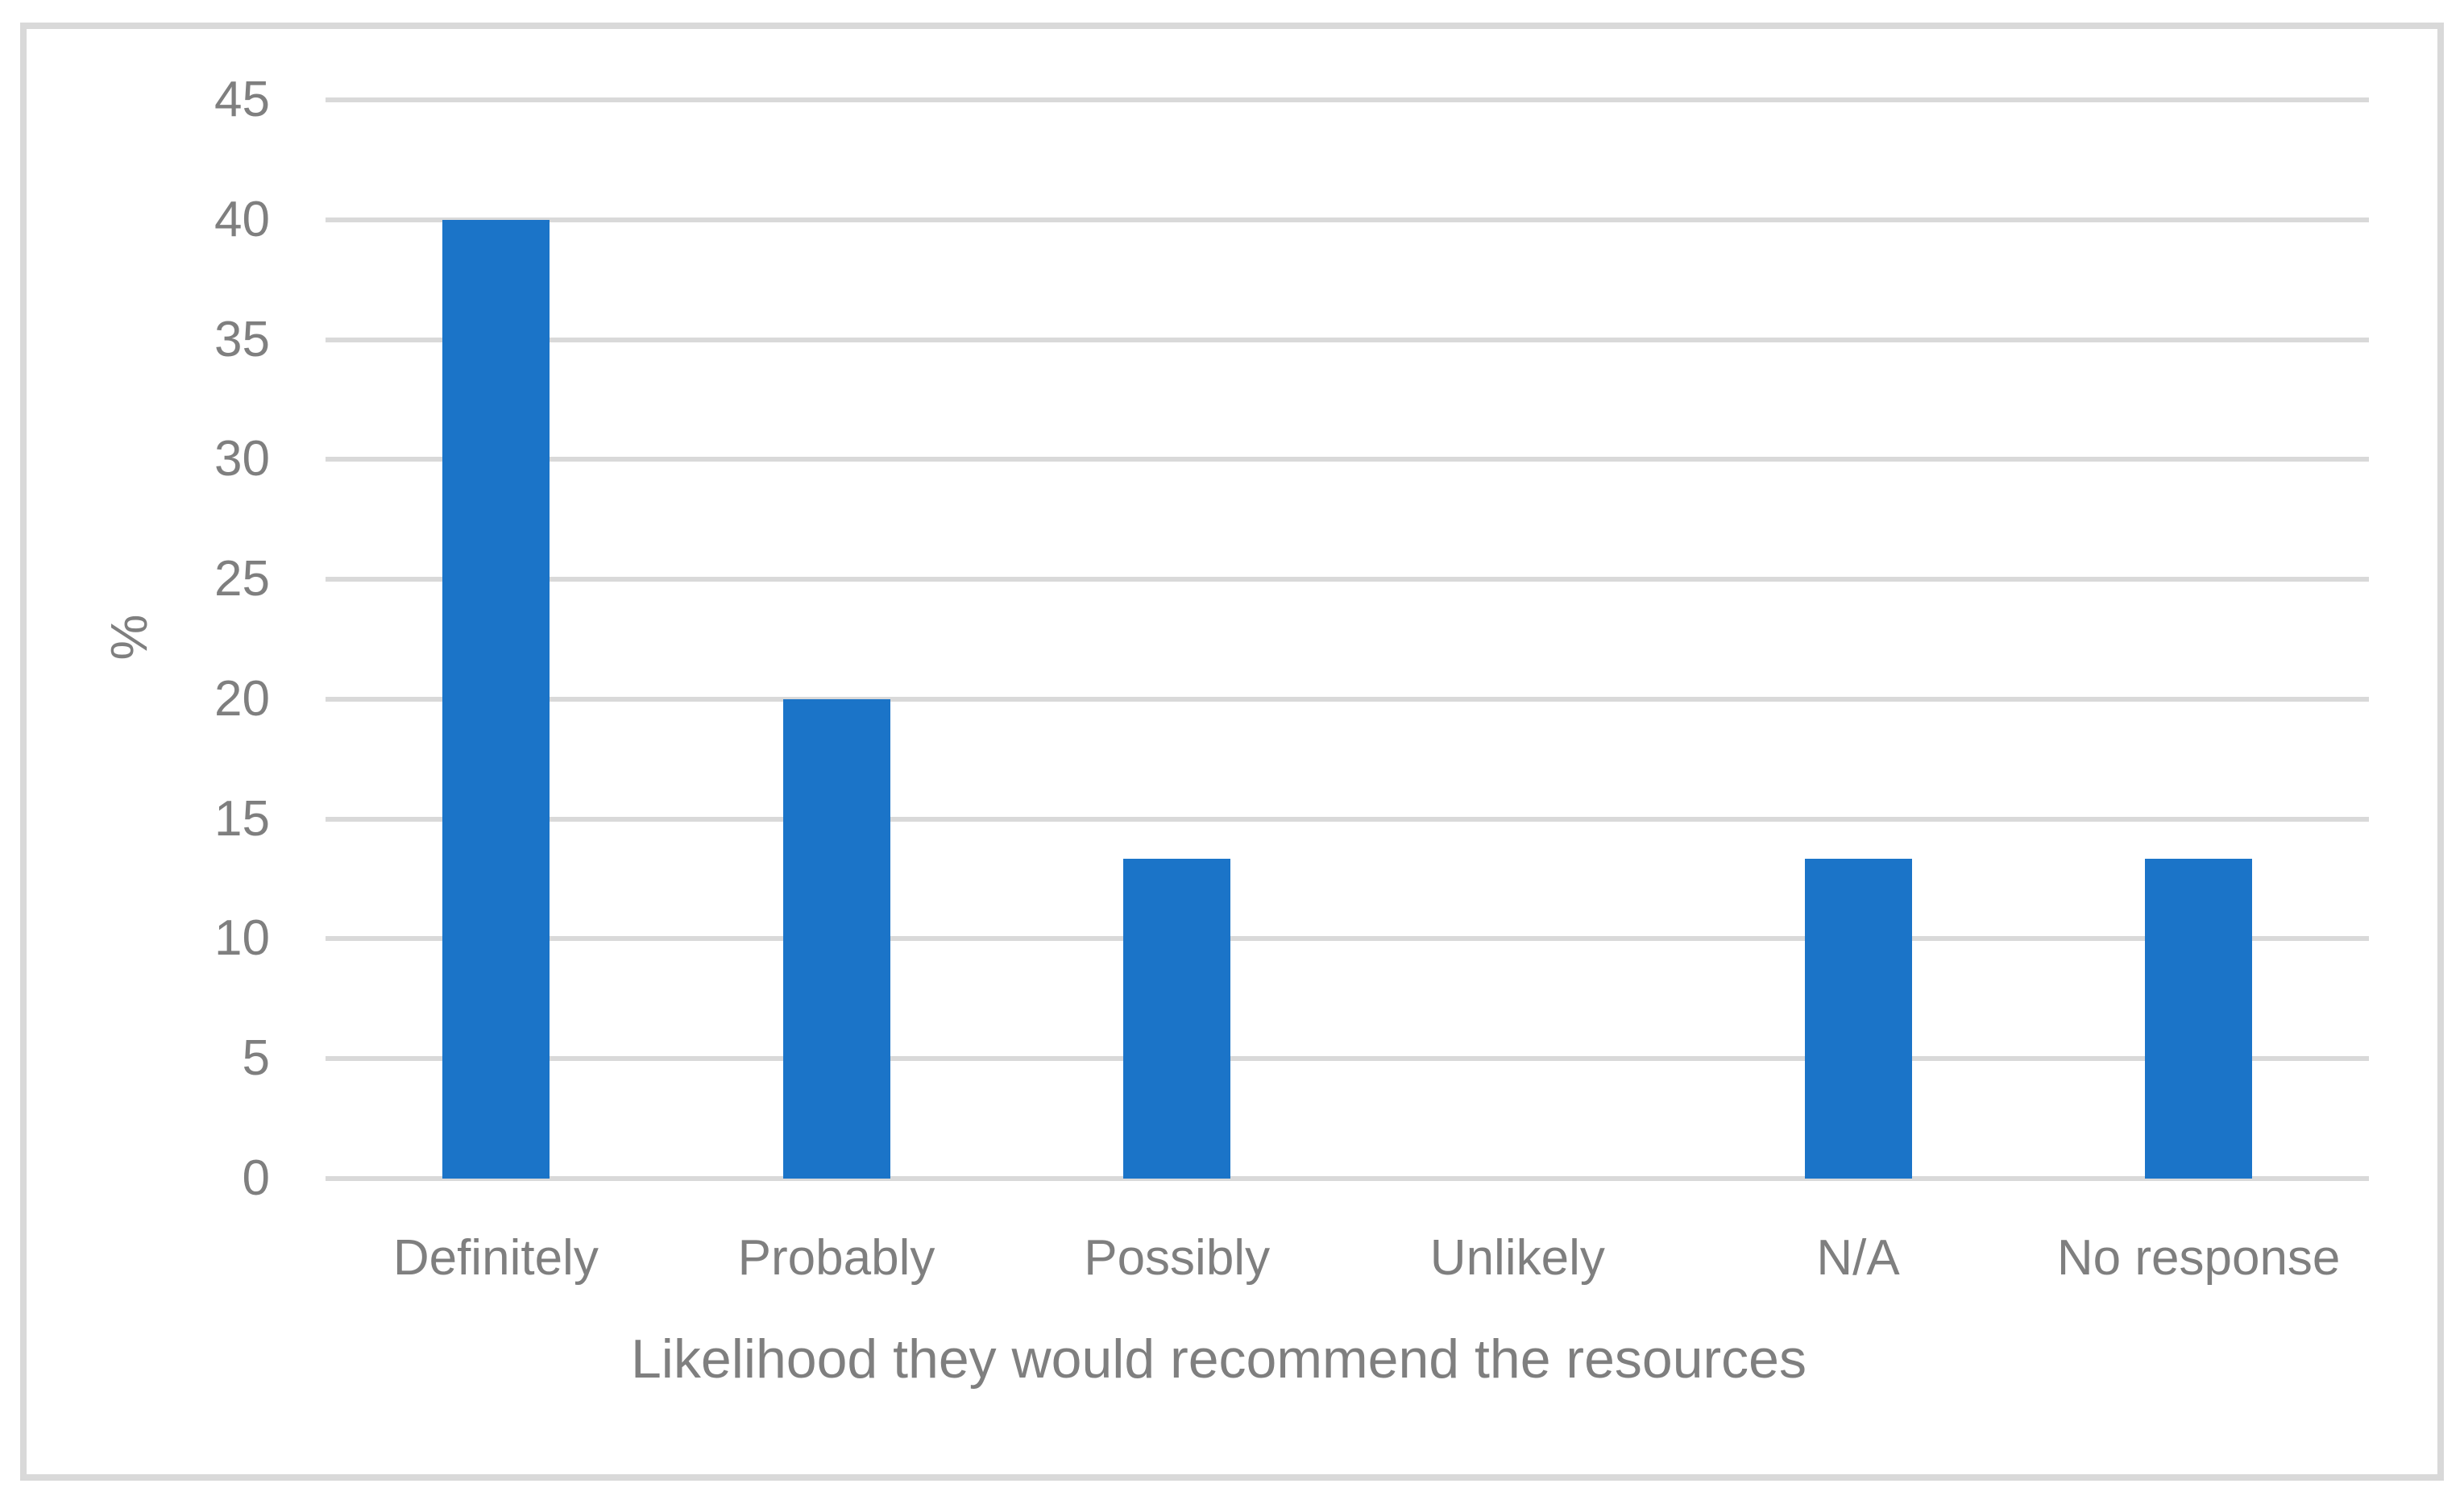 This screenshot has height=1500, width=2464. Describe the element at coordinates (242, 339) in the screenshot. I see `y-tick-label-35: 35` at that location.